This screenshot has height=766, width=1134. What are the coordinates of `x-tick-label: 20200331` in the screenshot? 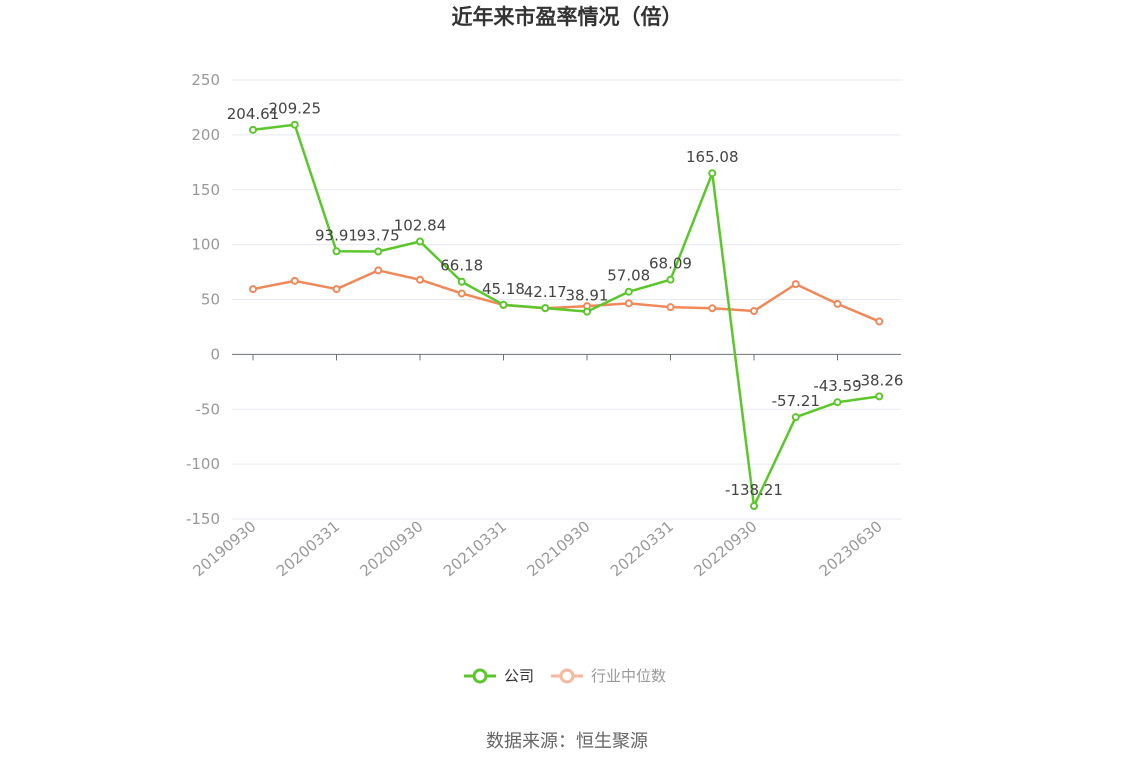 It's located at (308, 548).